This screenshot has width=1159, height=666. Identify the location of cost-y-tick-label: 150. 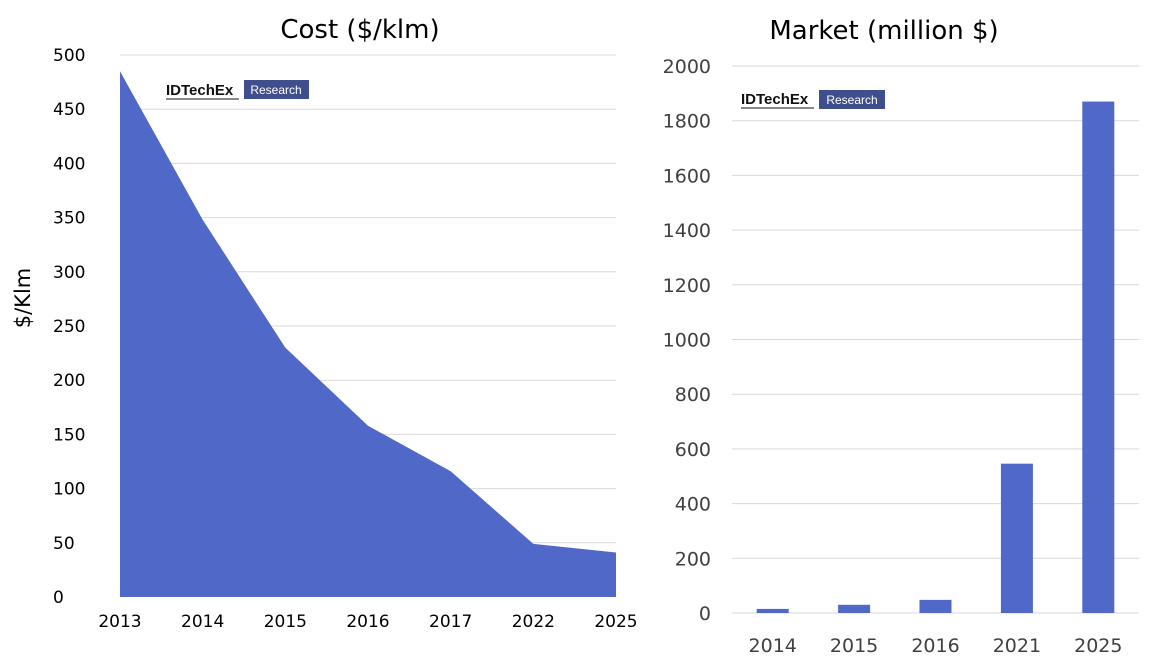
(69, 435).